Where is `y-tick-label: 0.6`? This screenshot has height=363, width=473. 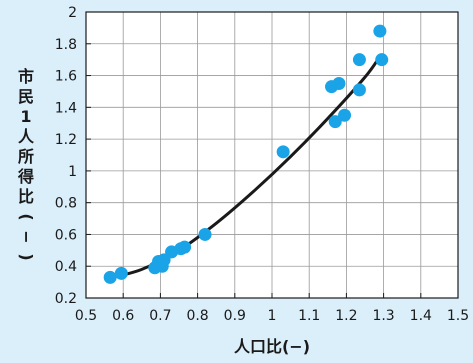 y-tick-label: 0.6 is located at coordinates (66, 235).